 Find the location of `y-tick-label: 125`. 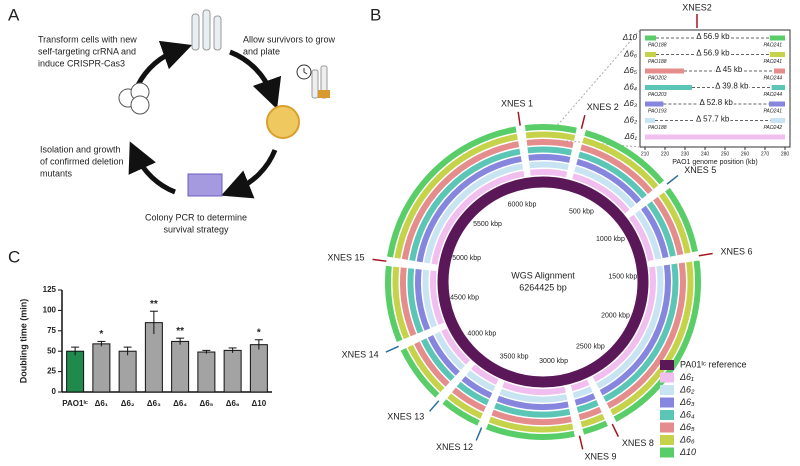

y-tick-label: 125 is located at coordinates (50, 289).